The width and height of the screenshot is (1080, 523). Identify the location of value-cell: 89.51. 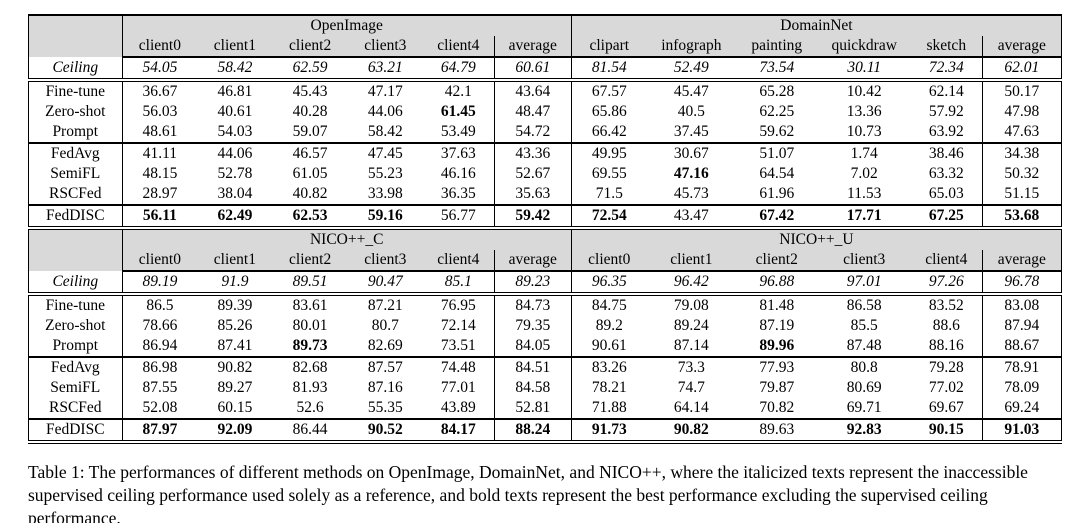
(310, 283).